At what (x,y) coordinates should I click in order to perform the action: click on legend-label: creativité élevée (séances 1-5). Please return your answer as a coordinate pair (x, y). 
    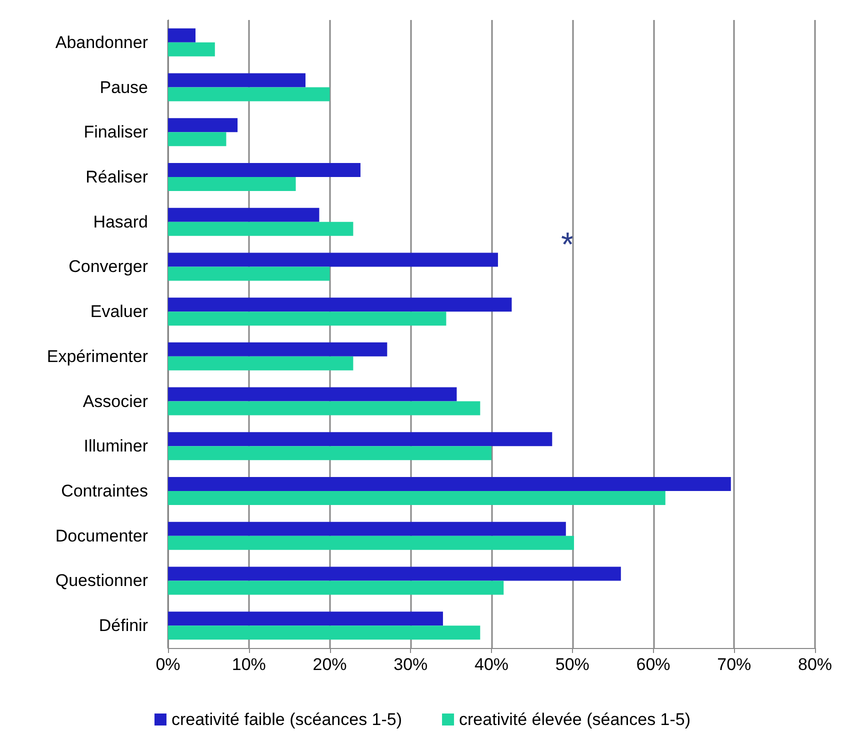
    Looking at the image, I should click on (575, 719).